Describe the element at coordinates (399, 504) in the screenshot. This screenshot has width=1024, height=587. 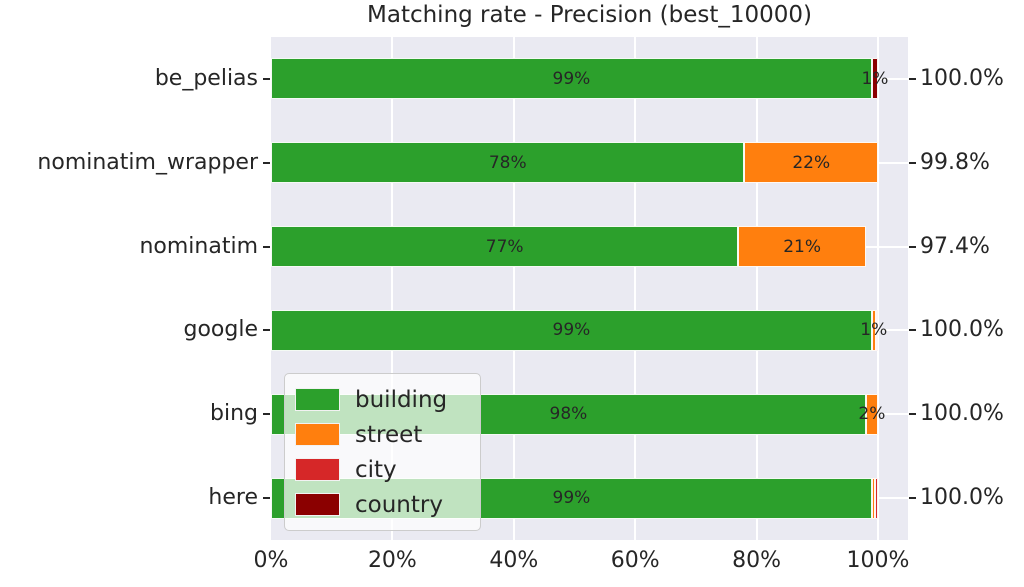
I see `legend-label-country: country` at that location.